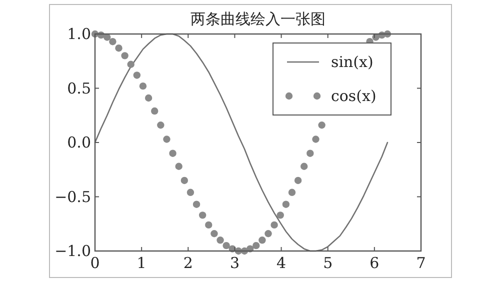 The image size is (483, 293). What do you see at coordinates (328, 263) in the screenshot?
I see `x-tick-label: 5` at bounding box center [328, 263].